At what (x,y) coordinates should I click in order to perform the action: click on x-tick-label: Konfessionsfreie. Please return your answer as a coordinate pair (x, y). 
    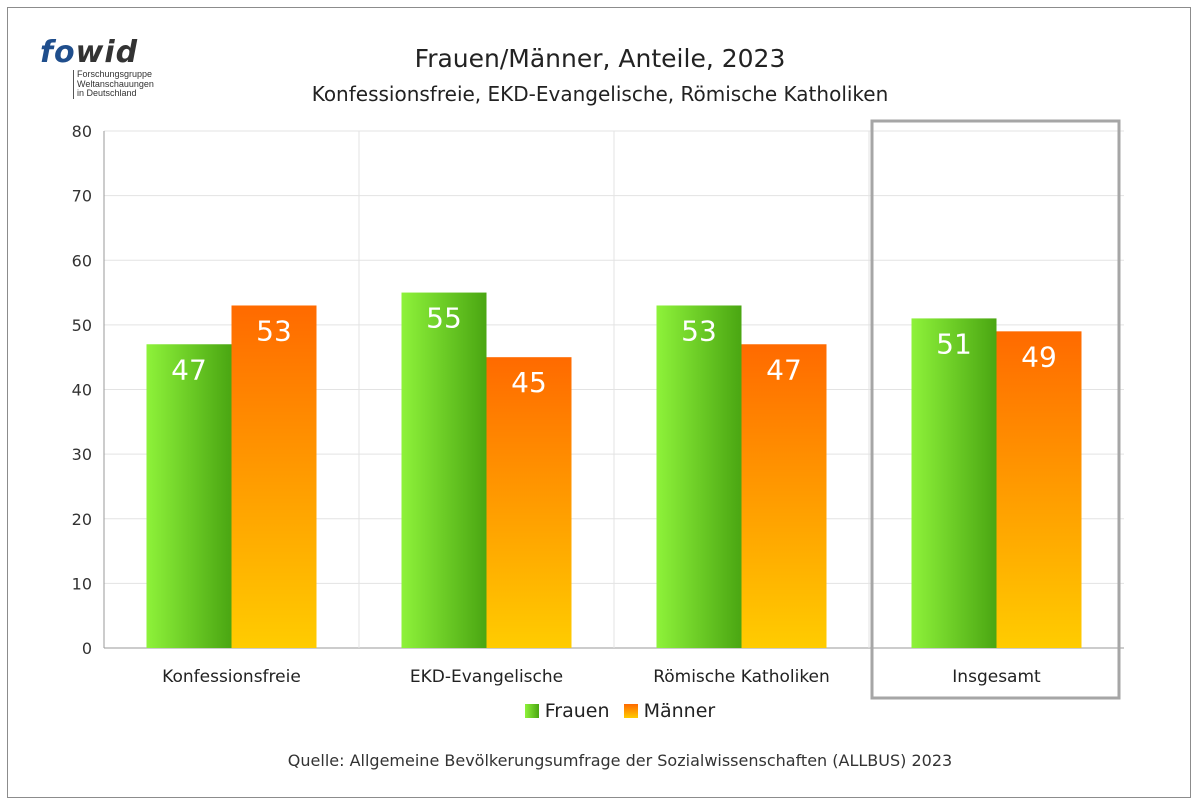
    Looking at the image, I should click on (231, 677).